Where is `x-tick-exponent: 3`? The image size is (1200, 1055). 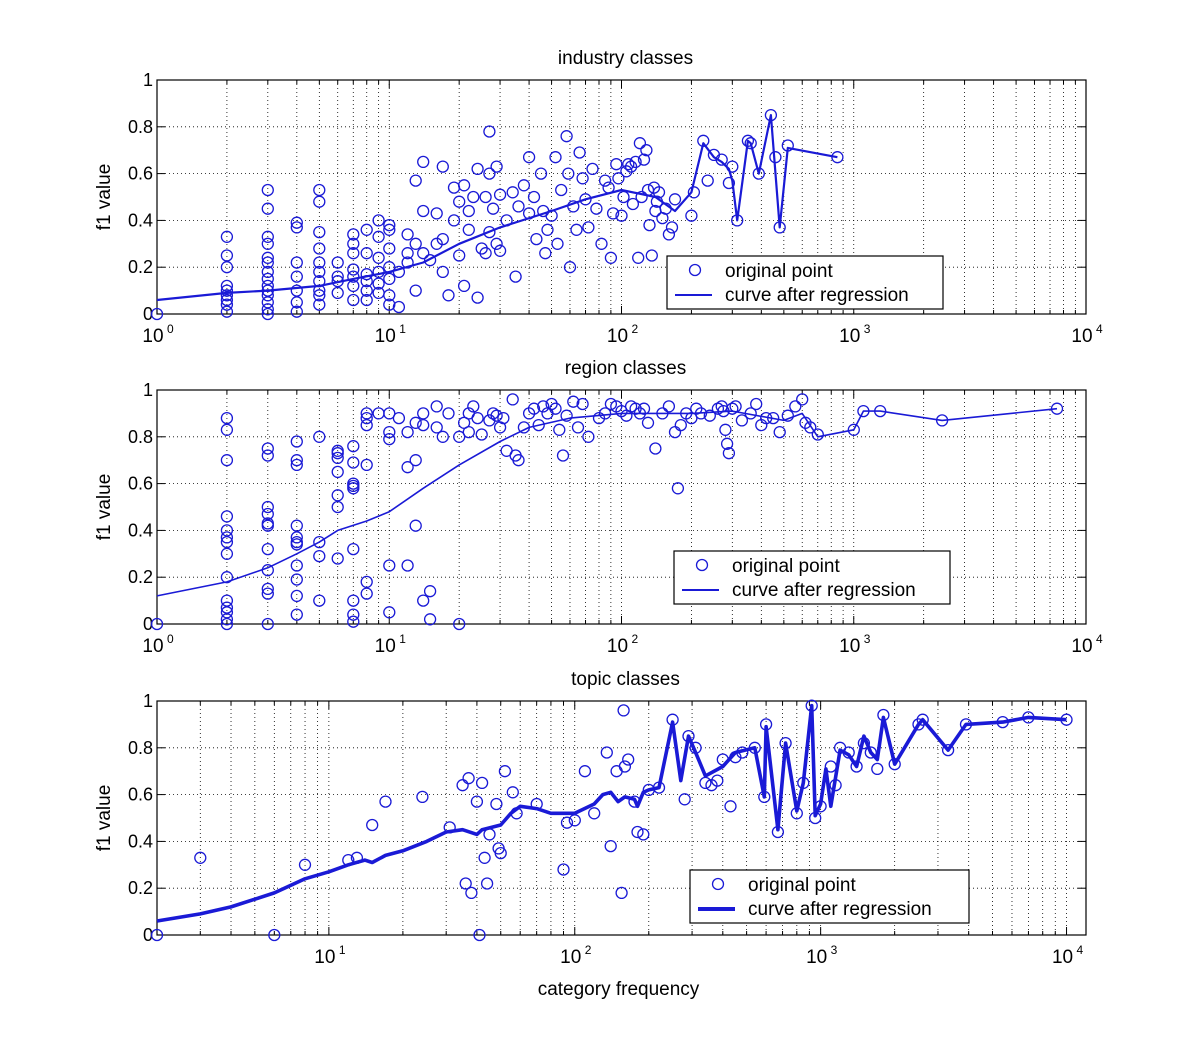
x-tick-exponent: 3 is located at coordinates (867, 639).